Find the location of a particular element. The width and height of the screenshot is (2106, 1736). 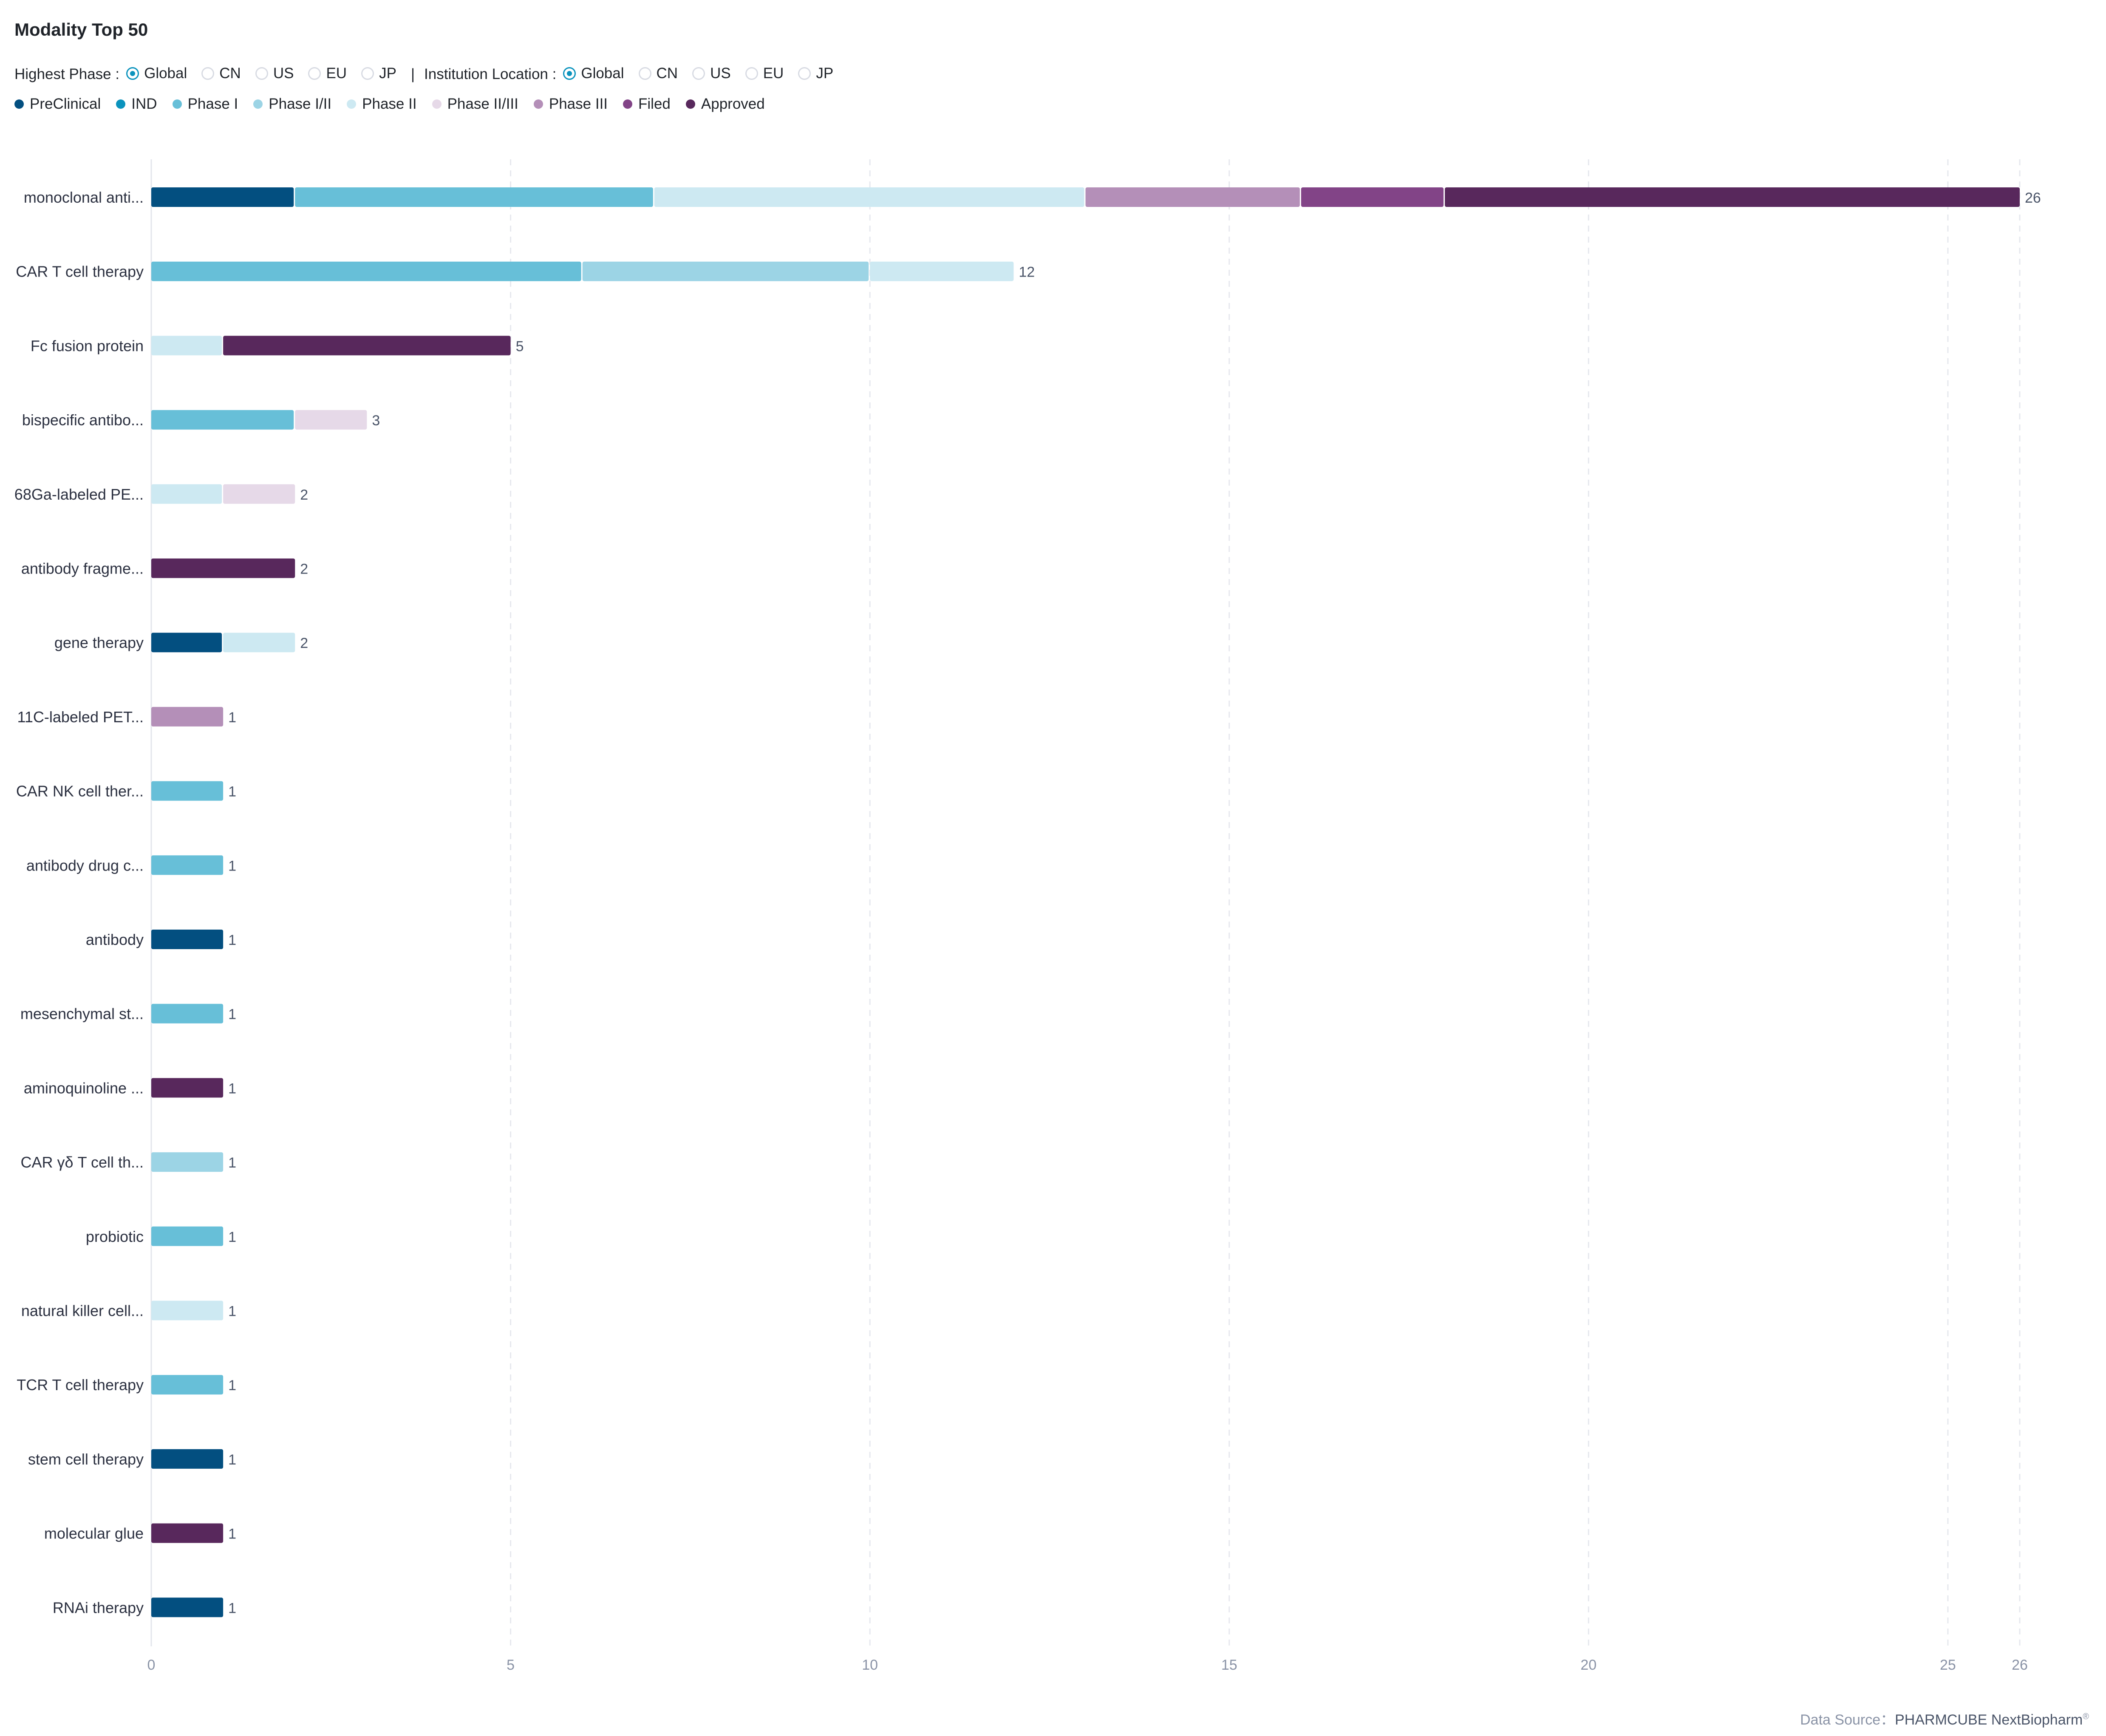

legend-label: Filed is located at coordinates (654, 104).